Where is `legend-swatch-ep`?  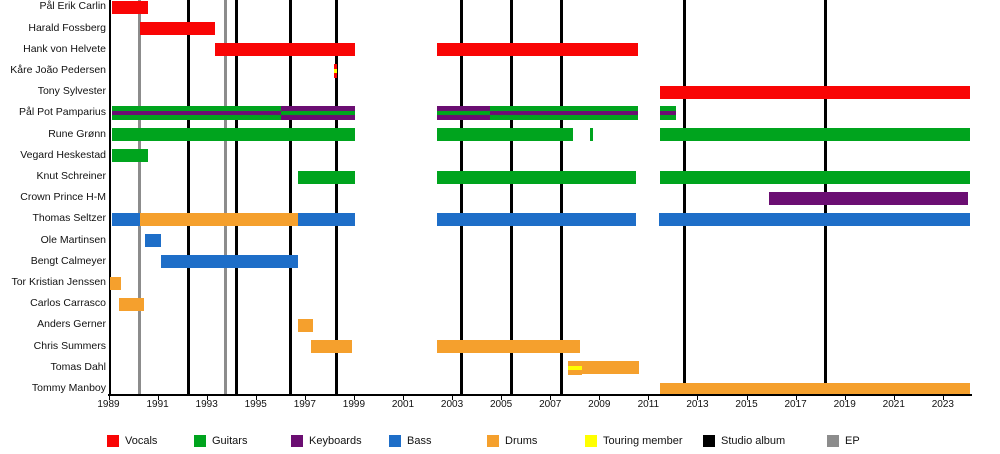
legend-swatch-ep is located at coordinates (833, 441).